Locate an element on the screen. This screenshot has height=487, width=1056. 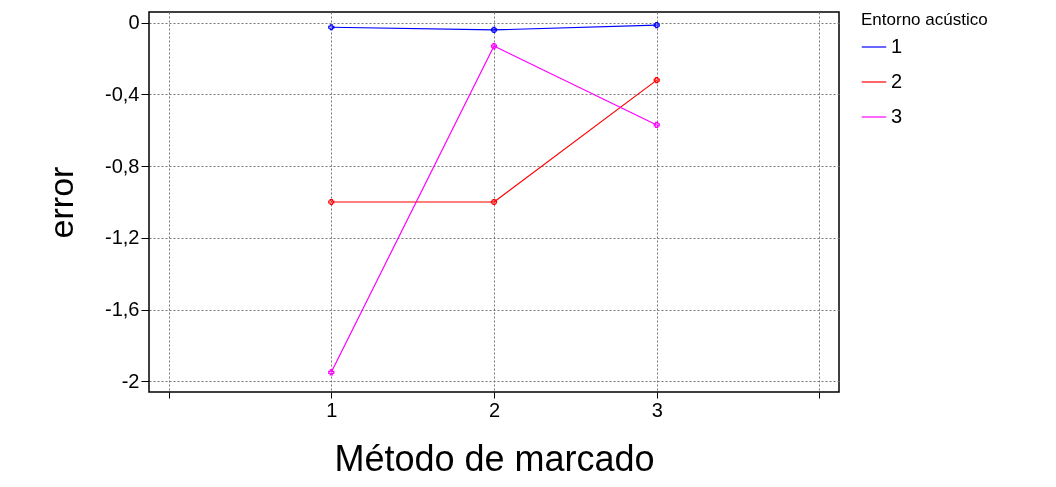
legend-label: 1 is located at coordinates (897, 46).